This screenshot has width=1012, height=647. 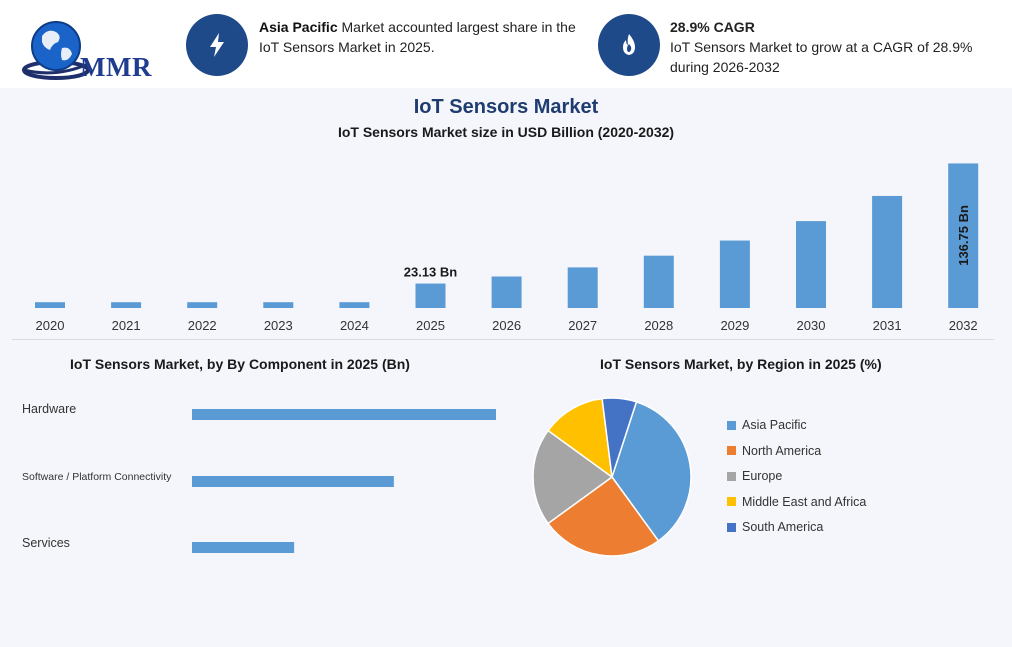 I want to click on data-label: 23.13 Bn, so click(x=431, y=272).